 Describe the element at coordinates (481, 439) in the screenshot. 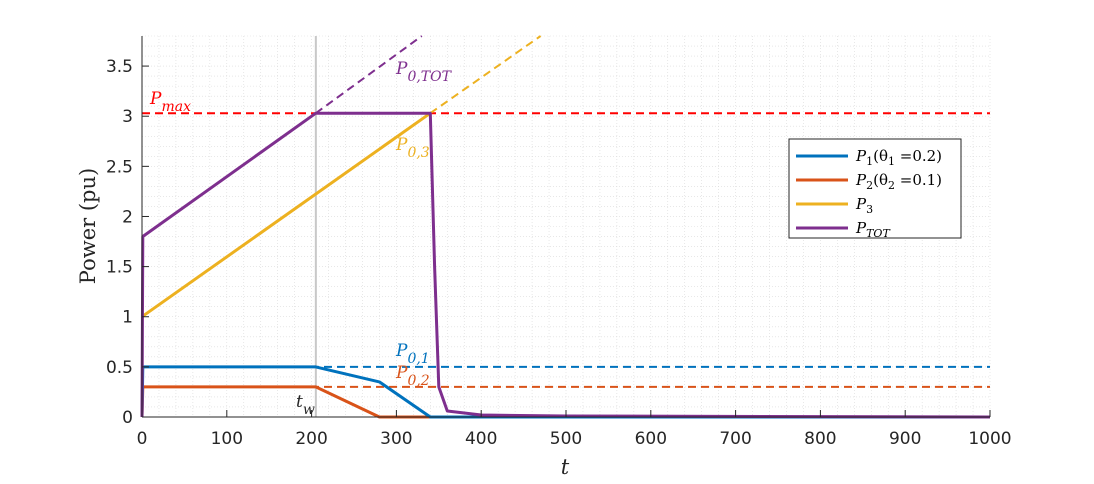

I see `x-tick-label: 400` at that location.